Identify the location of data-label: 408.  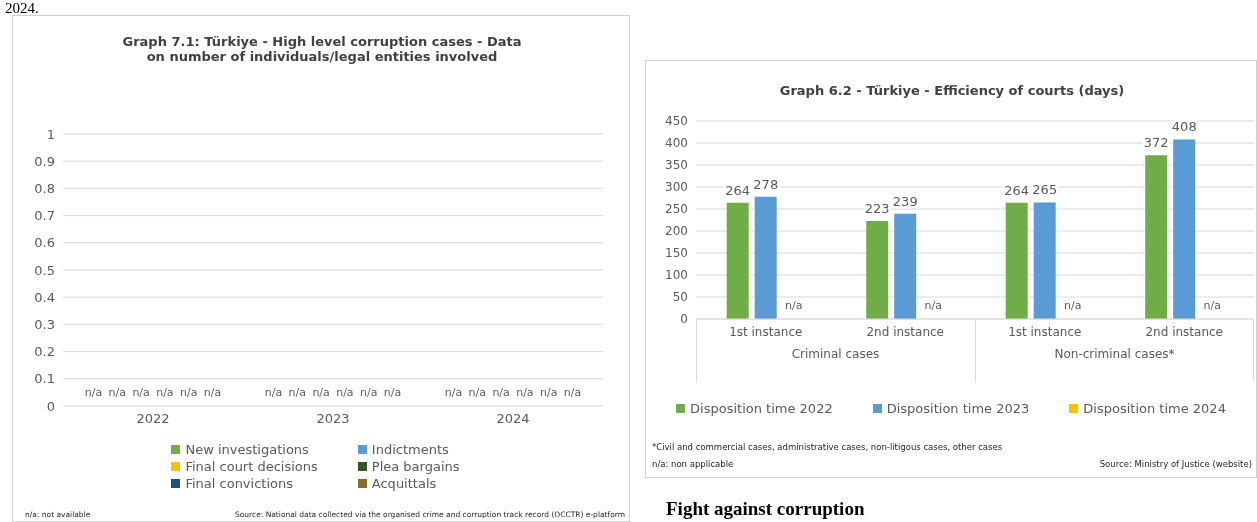
(1184, 127).